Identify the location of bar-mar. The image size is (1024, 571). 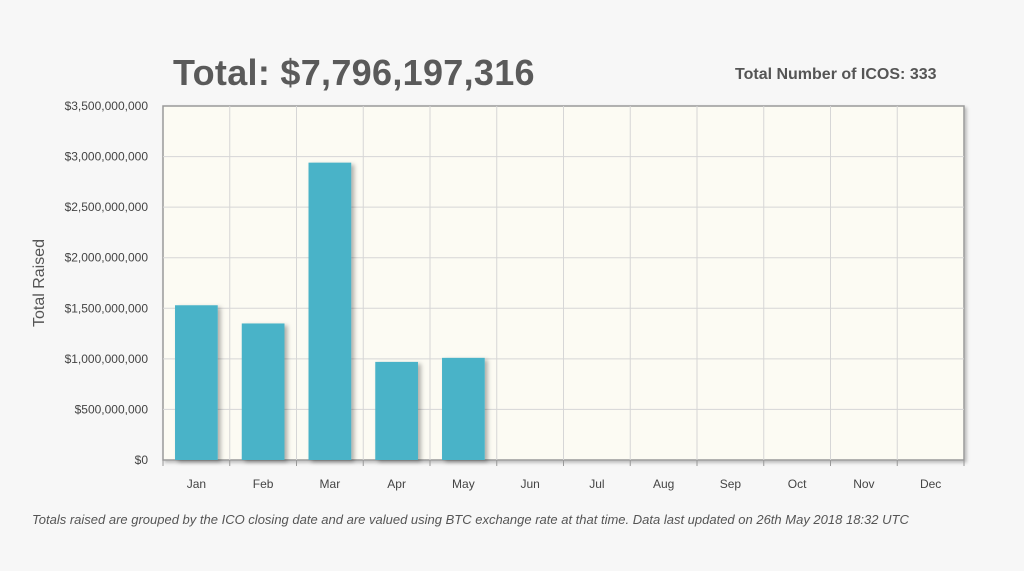
(330, 311).